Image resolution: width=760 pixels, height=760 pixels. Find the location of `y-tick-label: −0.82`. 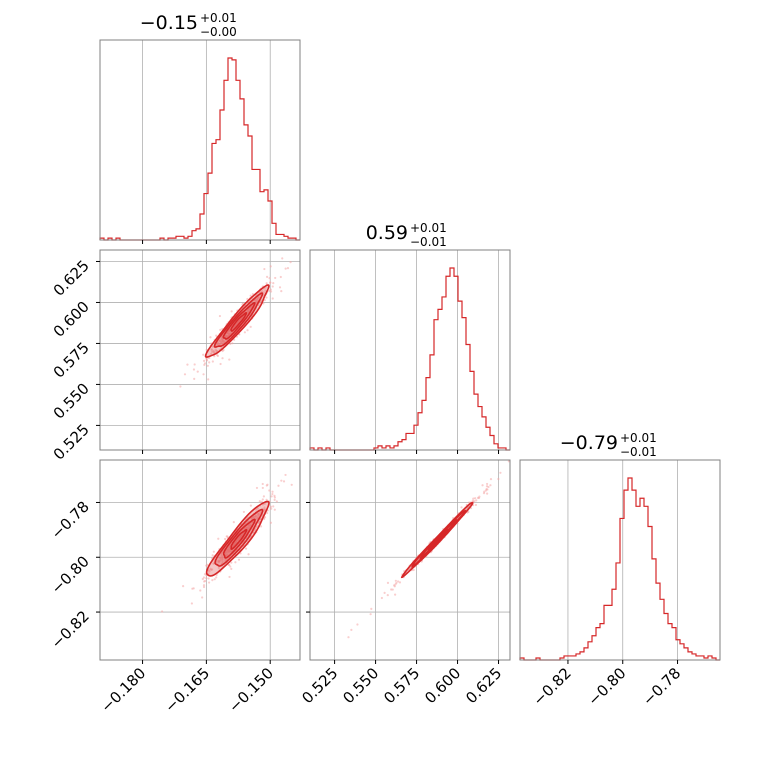

y-tick-label: −0.82 is located at coordinates (70, 629).